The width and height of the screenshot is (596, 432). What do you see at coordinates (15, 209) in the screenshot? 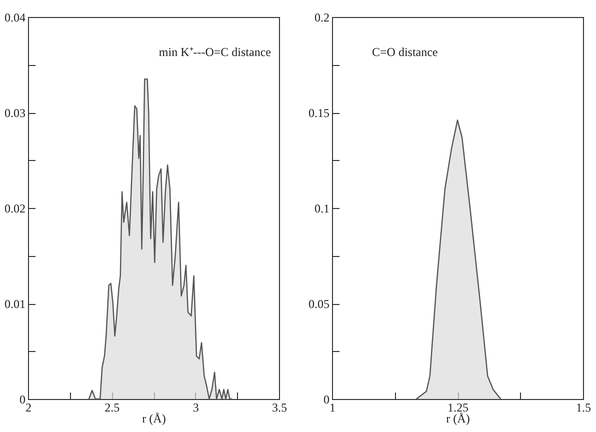
I see `y-tick-label: 0.02` at bounding box center [15, 209].